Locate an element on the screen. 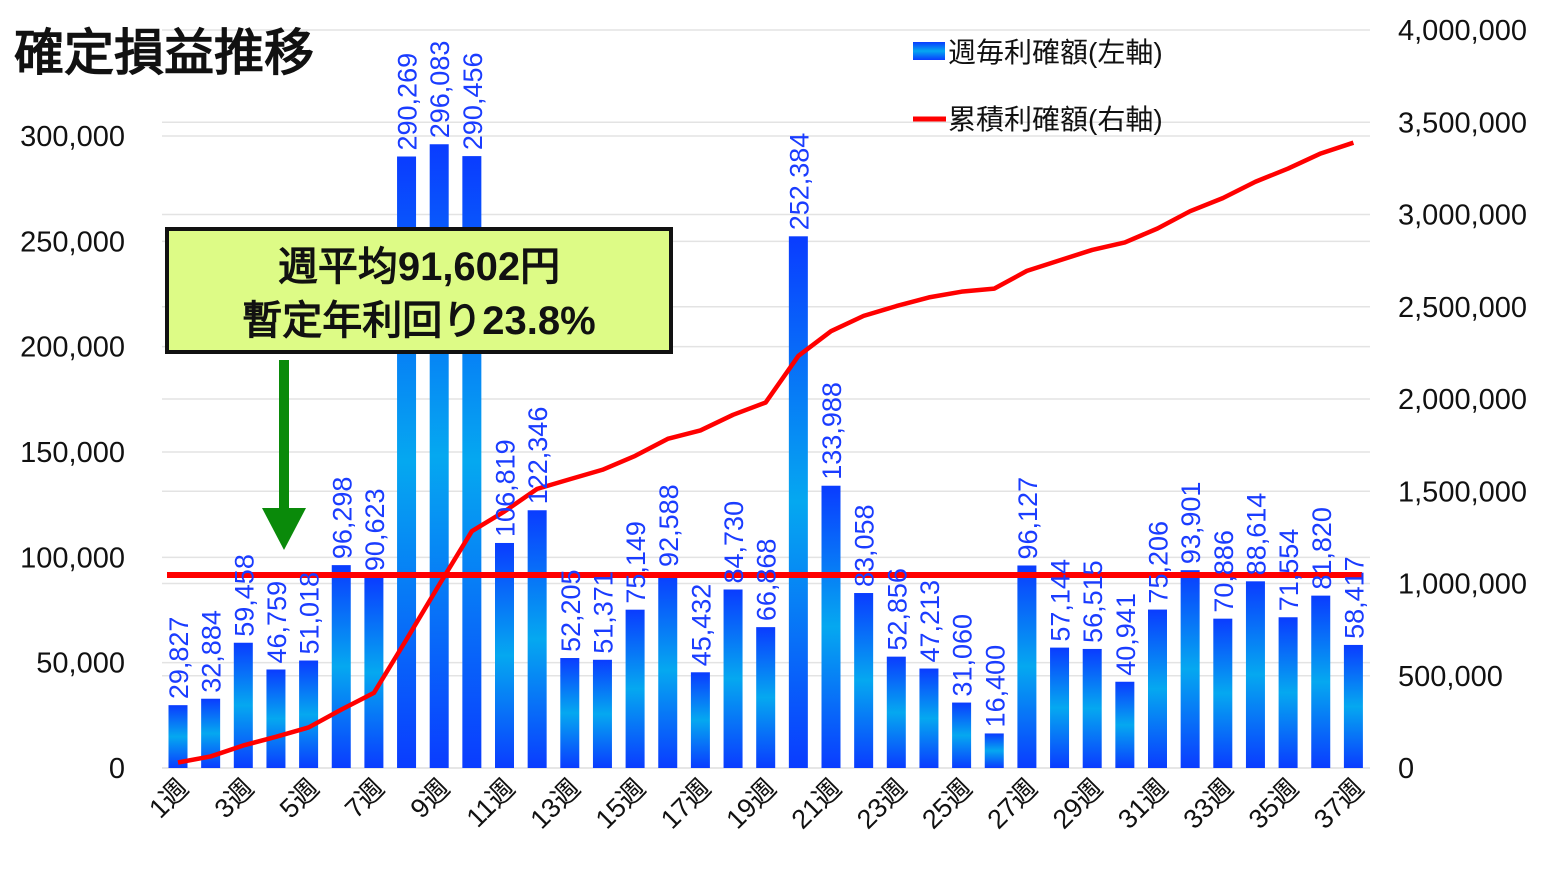  bar-data-label: 75,149 is located at coordinates (636, 562).